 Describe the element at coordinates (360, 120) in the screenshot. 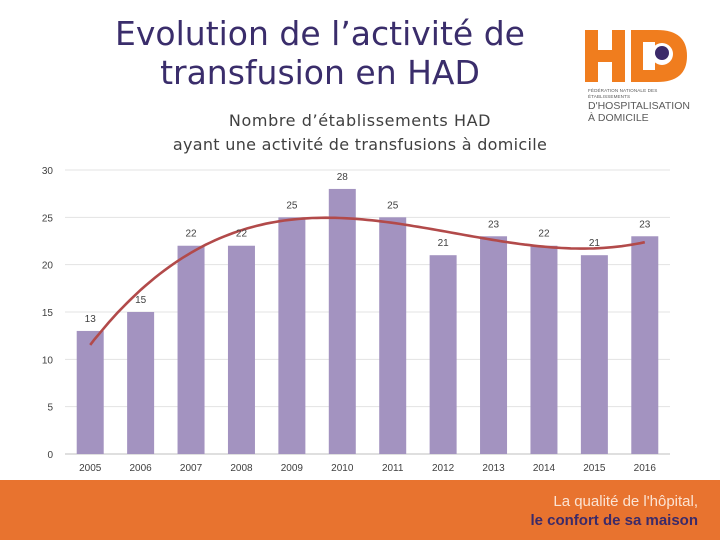

I see `chart-title: Nombre d’établissements HAD` at that location.